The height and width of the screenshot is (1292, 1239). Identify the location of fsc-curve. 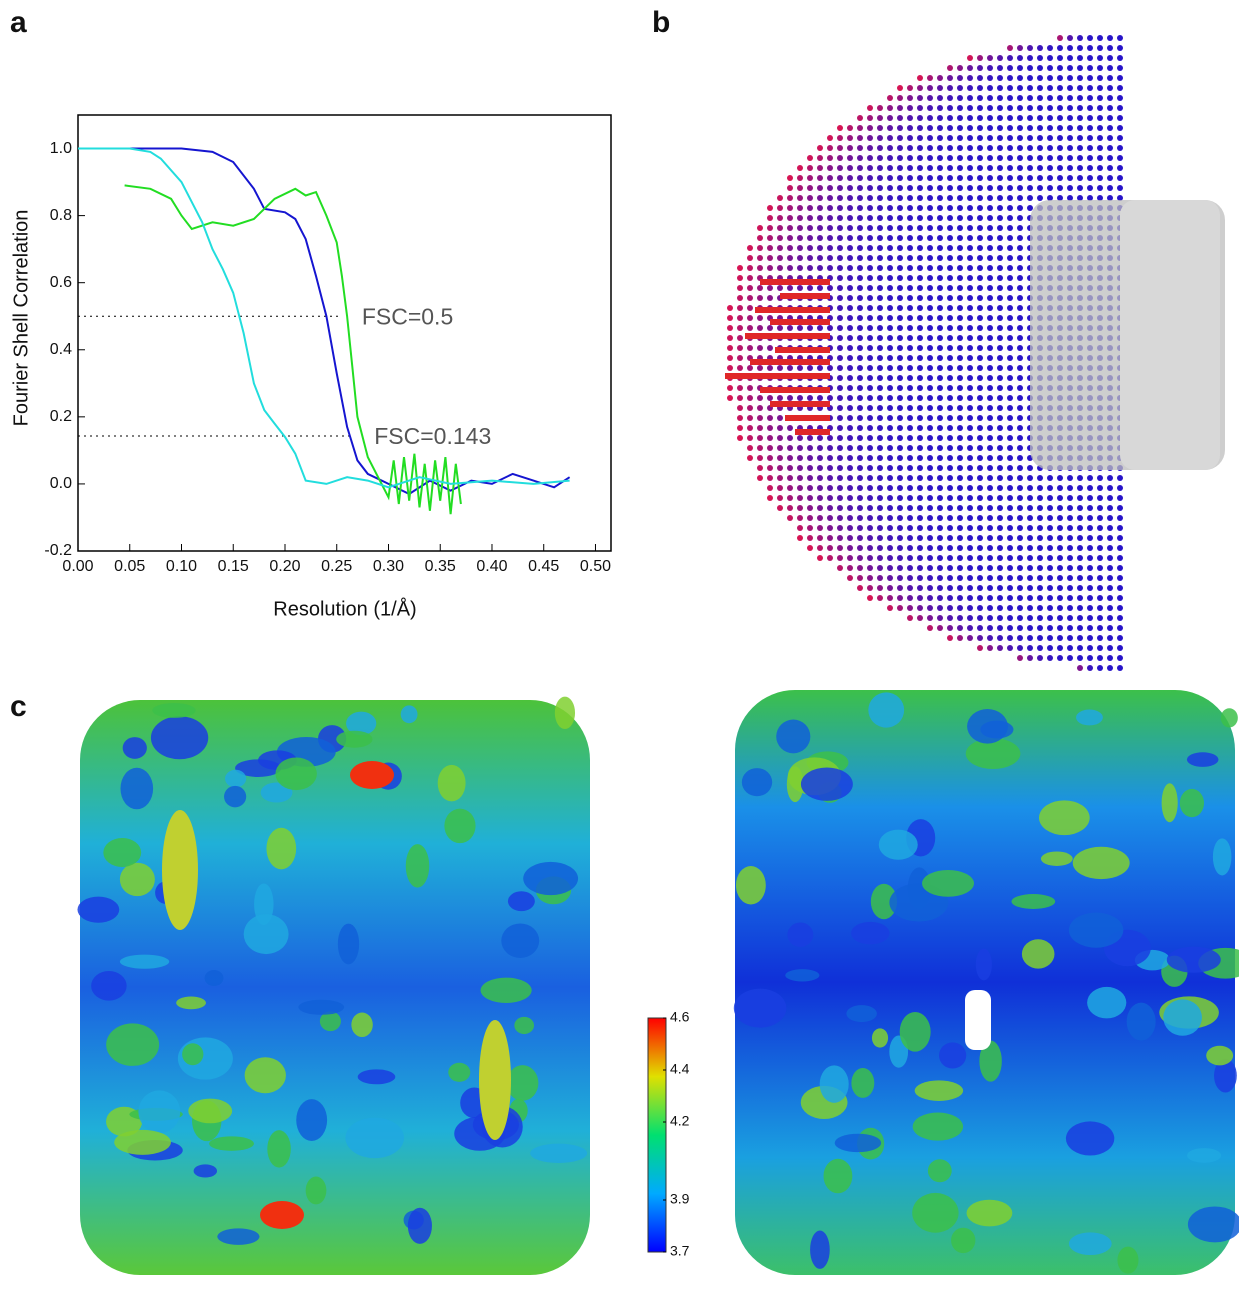
(324, 318).